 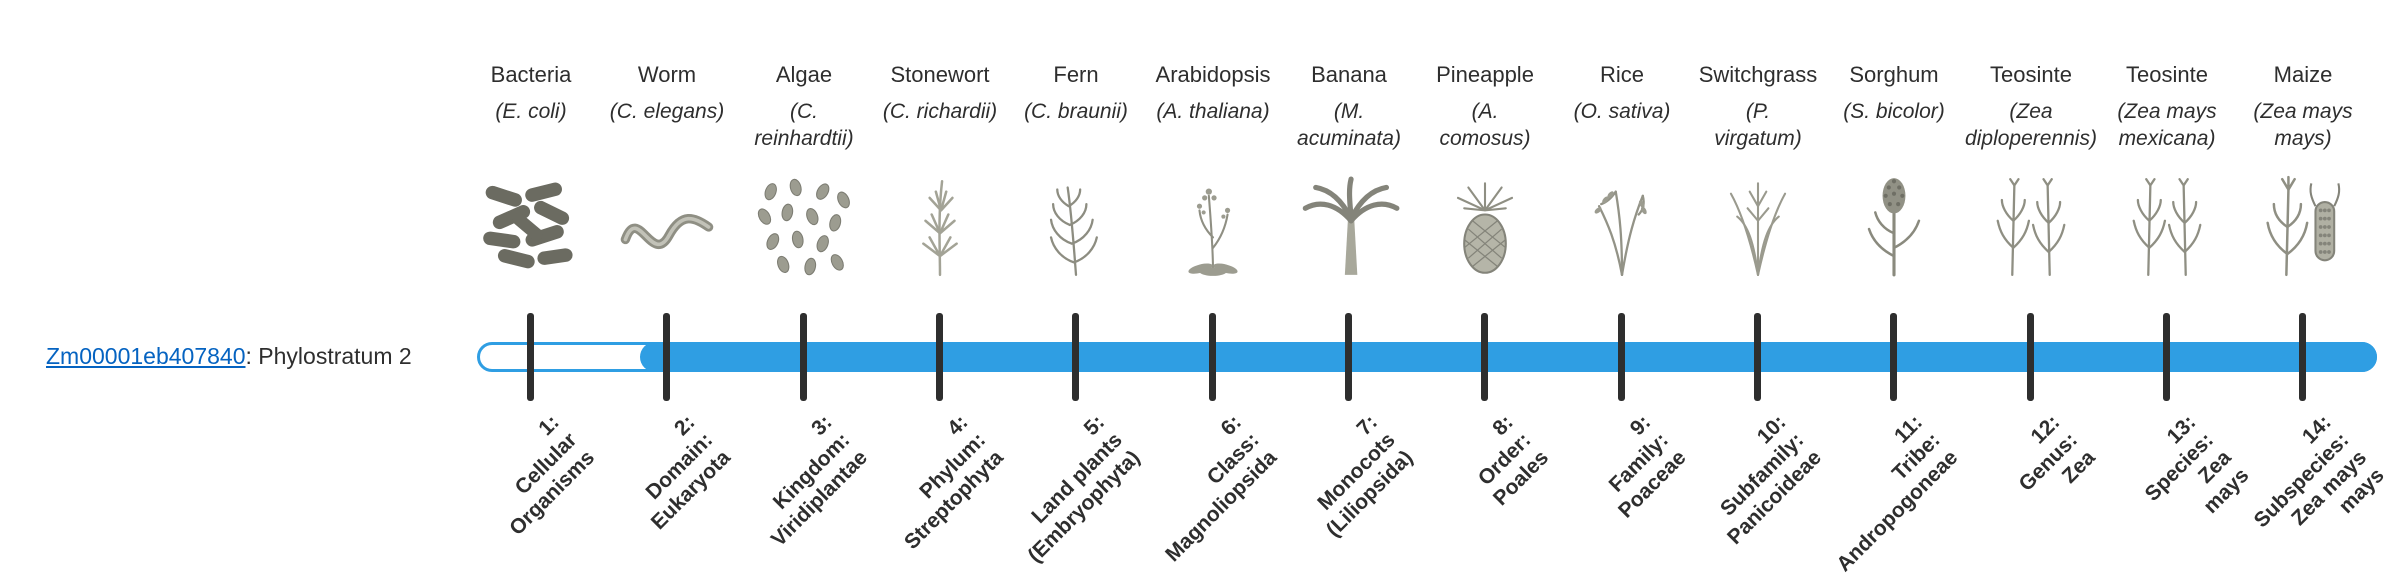 I want to click on stratum-label: 1: Cellular Organisms, so click(x=552, y=475).